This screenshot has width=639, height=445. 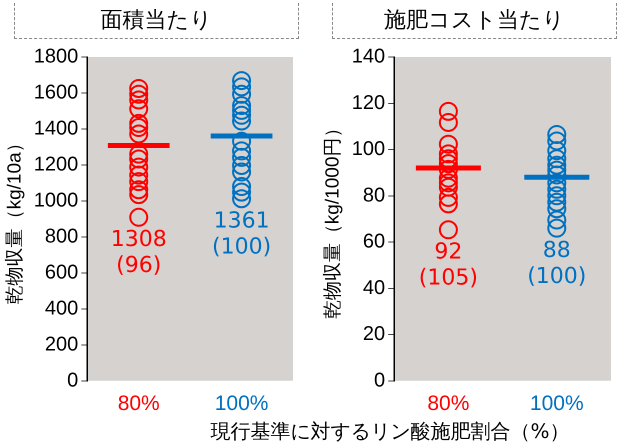 What do you see at coordinates (56, 92) in the screenshot?
I see `y-tick-label: 1600` at bounding box center [56, 92].